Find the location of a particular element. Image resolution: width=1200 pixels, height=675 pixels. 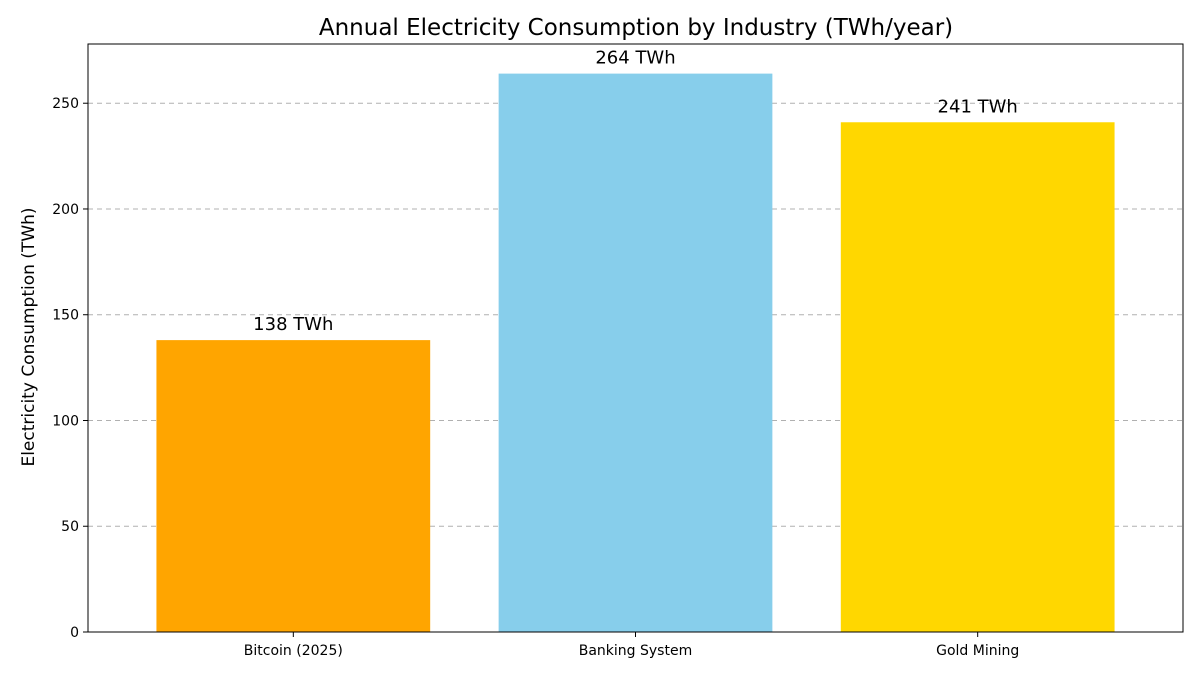

data-label: 264 TWh is located at coordinates (635, 58).